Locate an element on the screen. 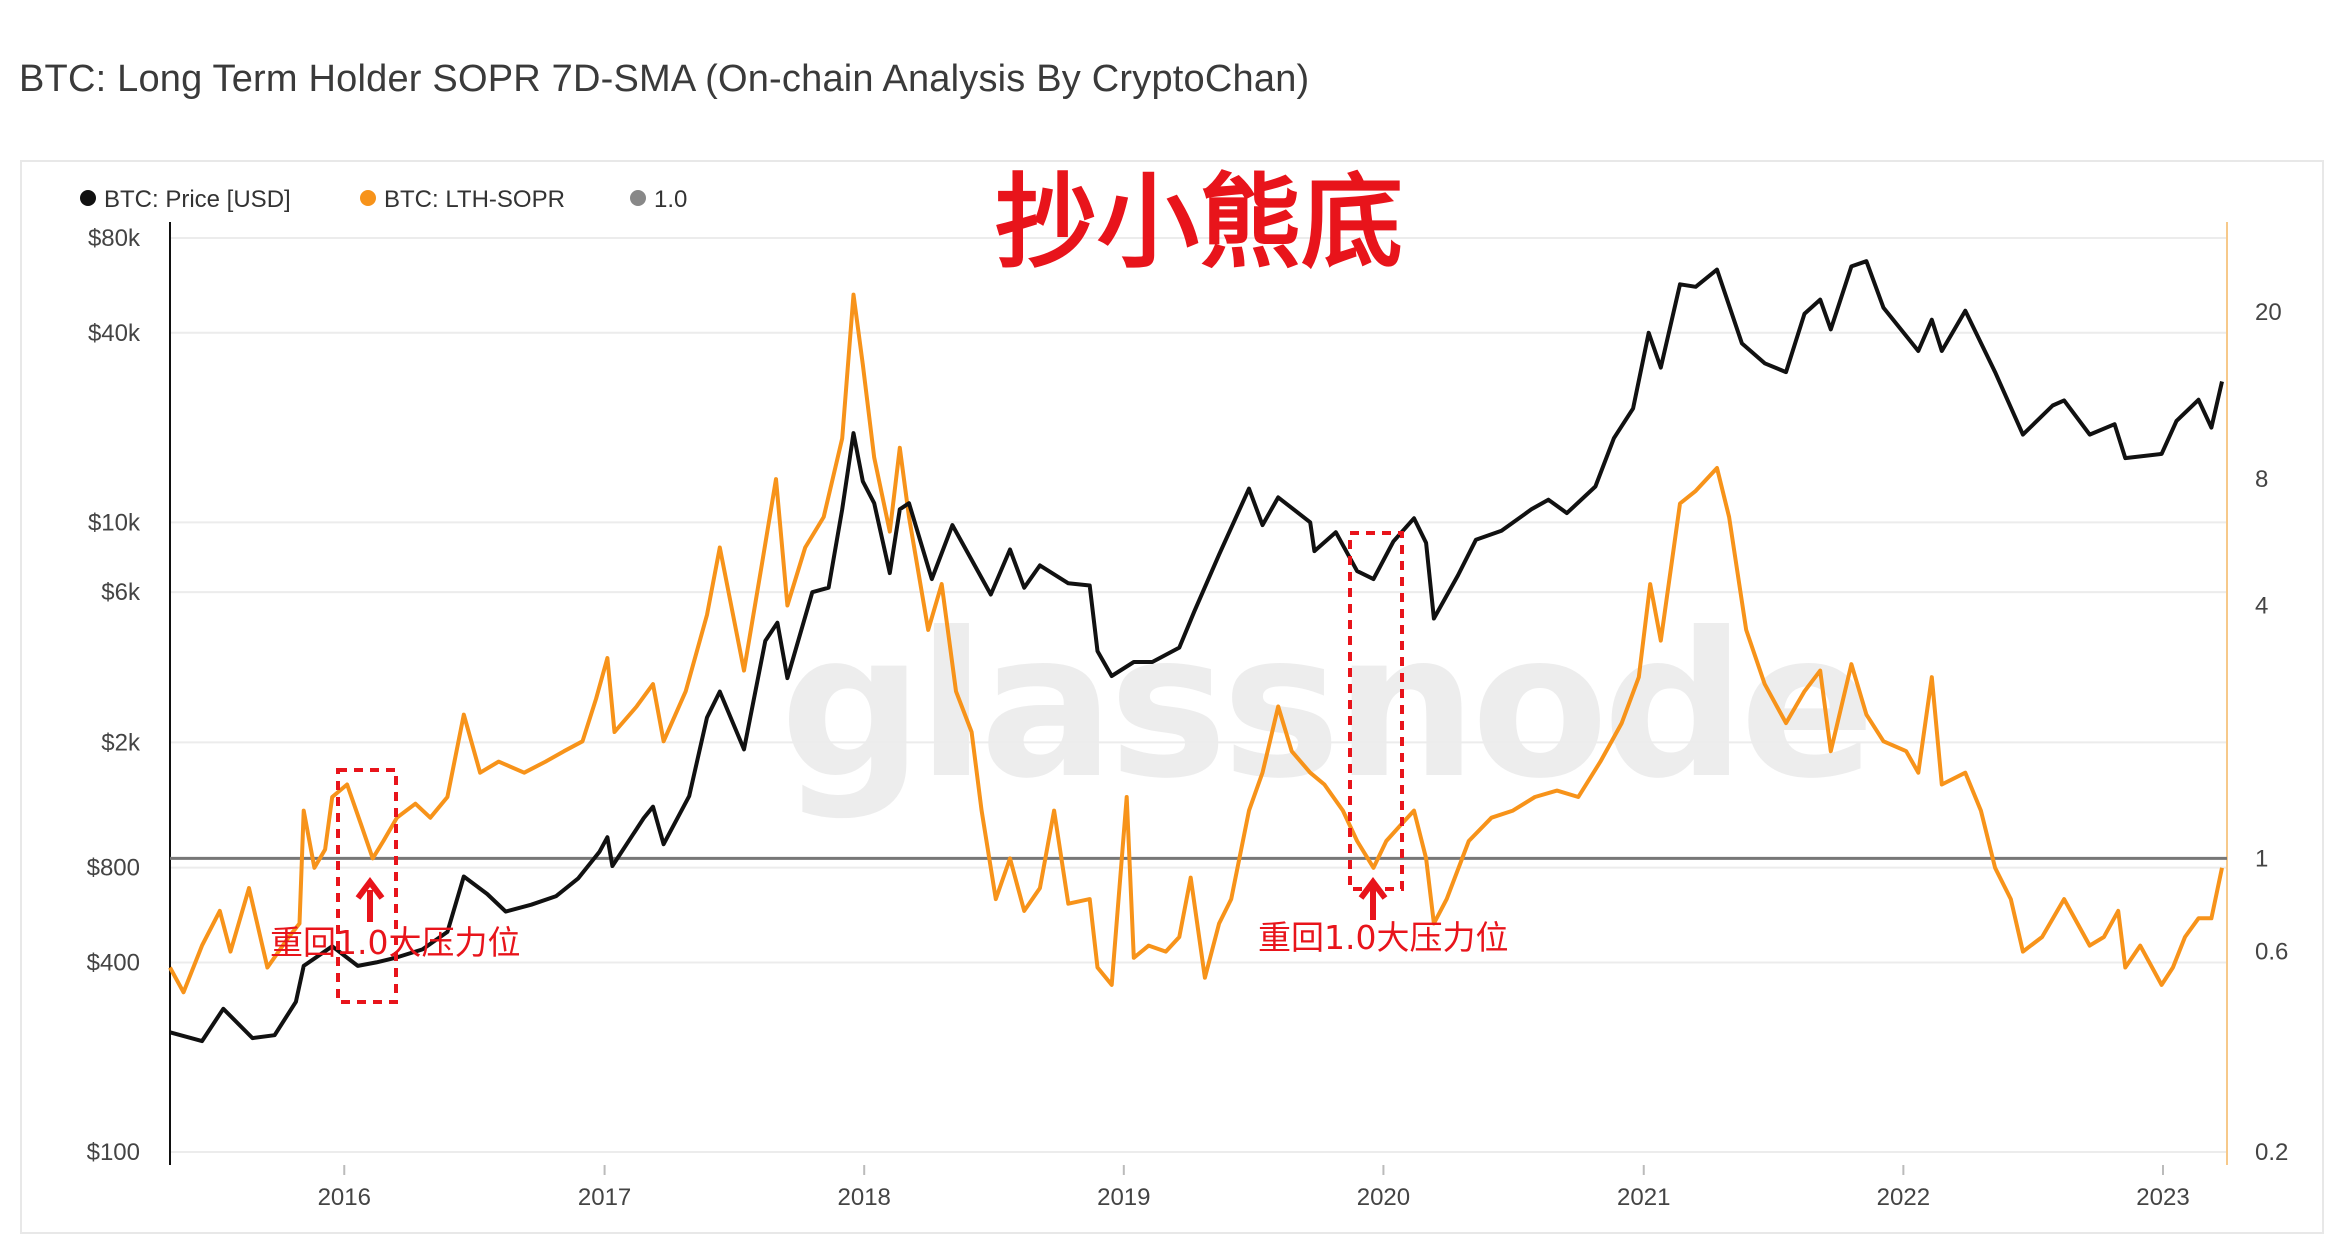  right-tick-label: 0.2 is located at coordinates (2271, 1152).